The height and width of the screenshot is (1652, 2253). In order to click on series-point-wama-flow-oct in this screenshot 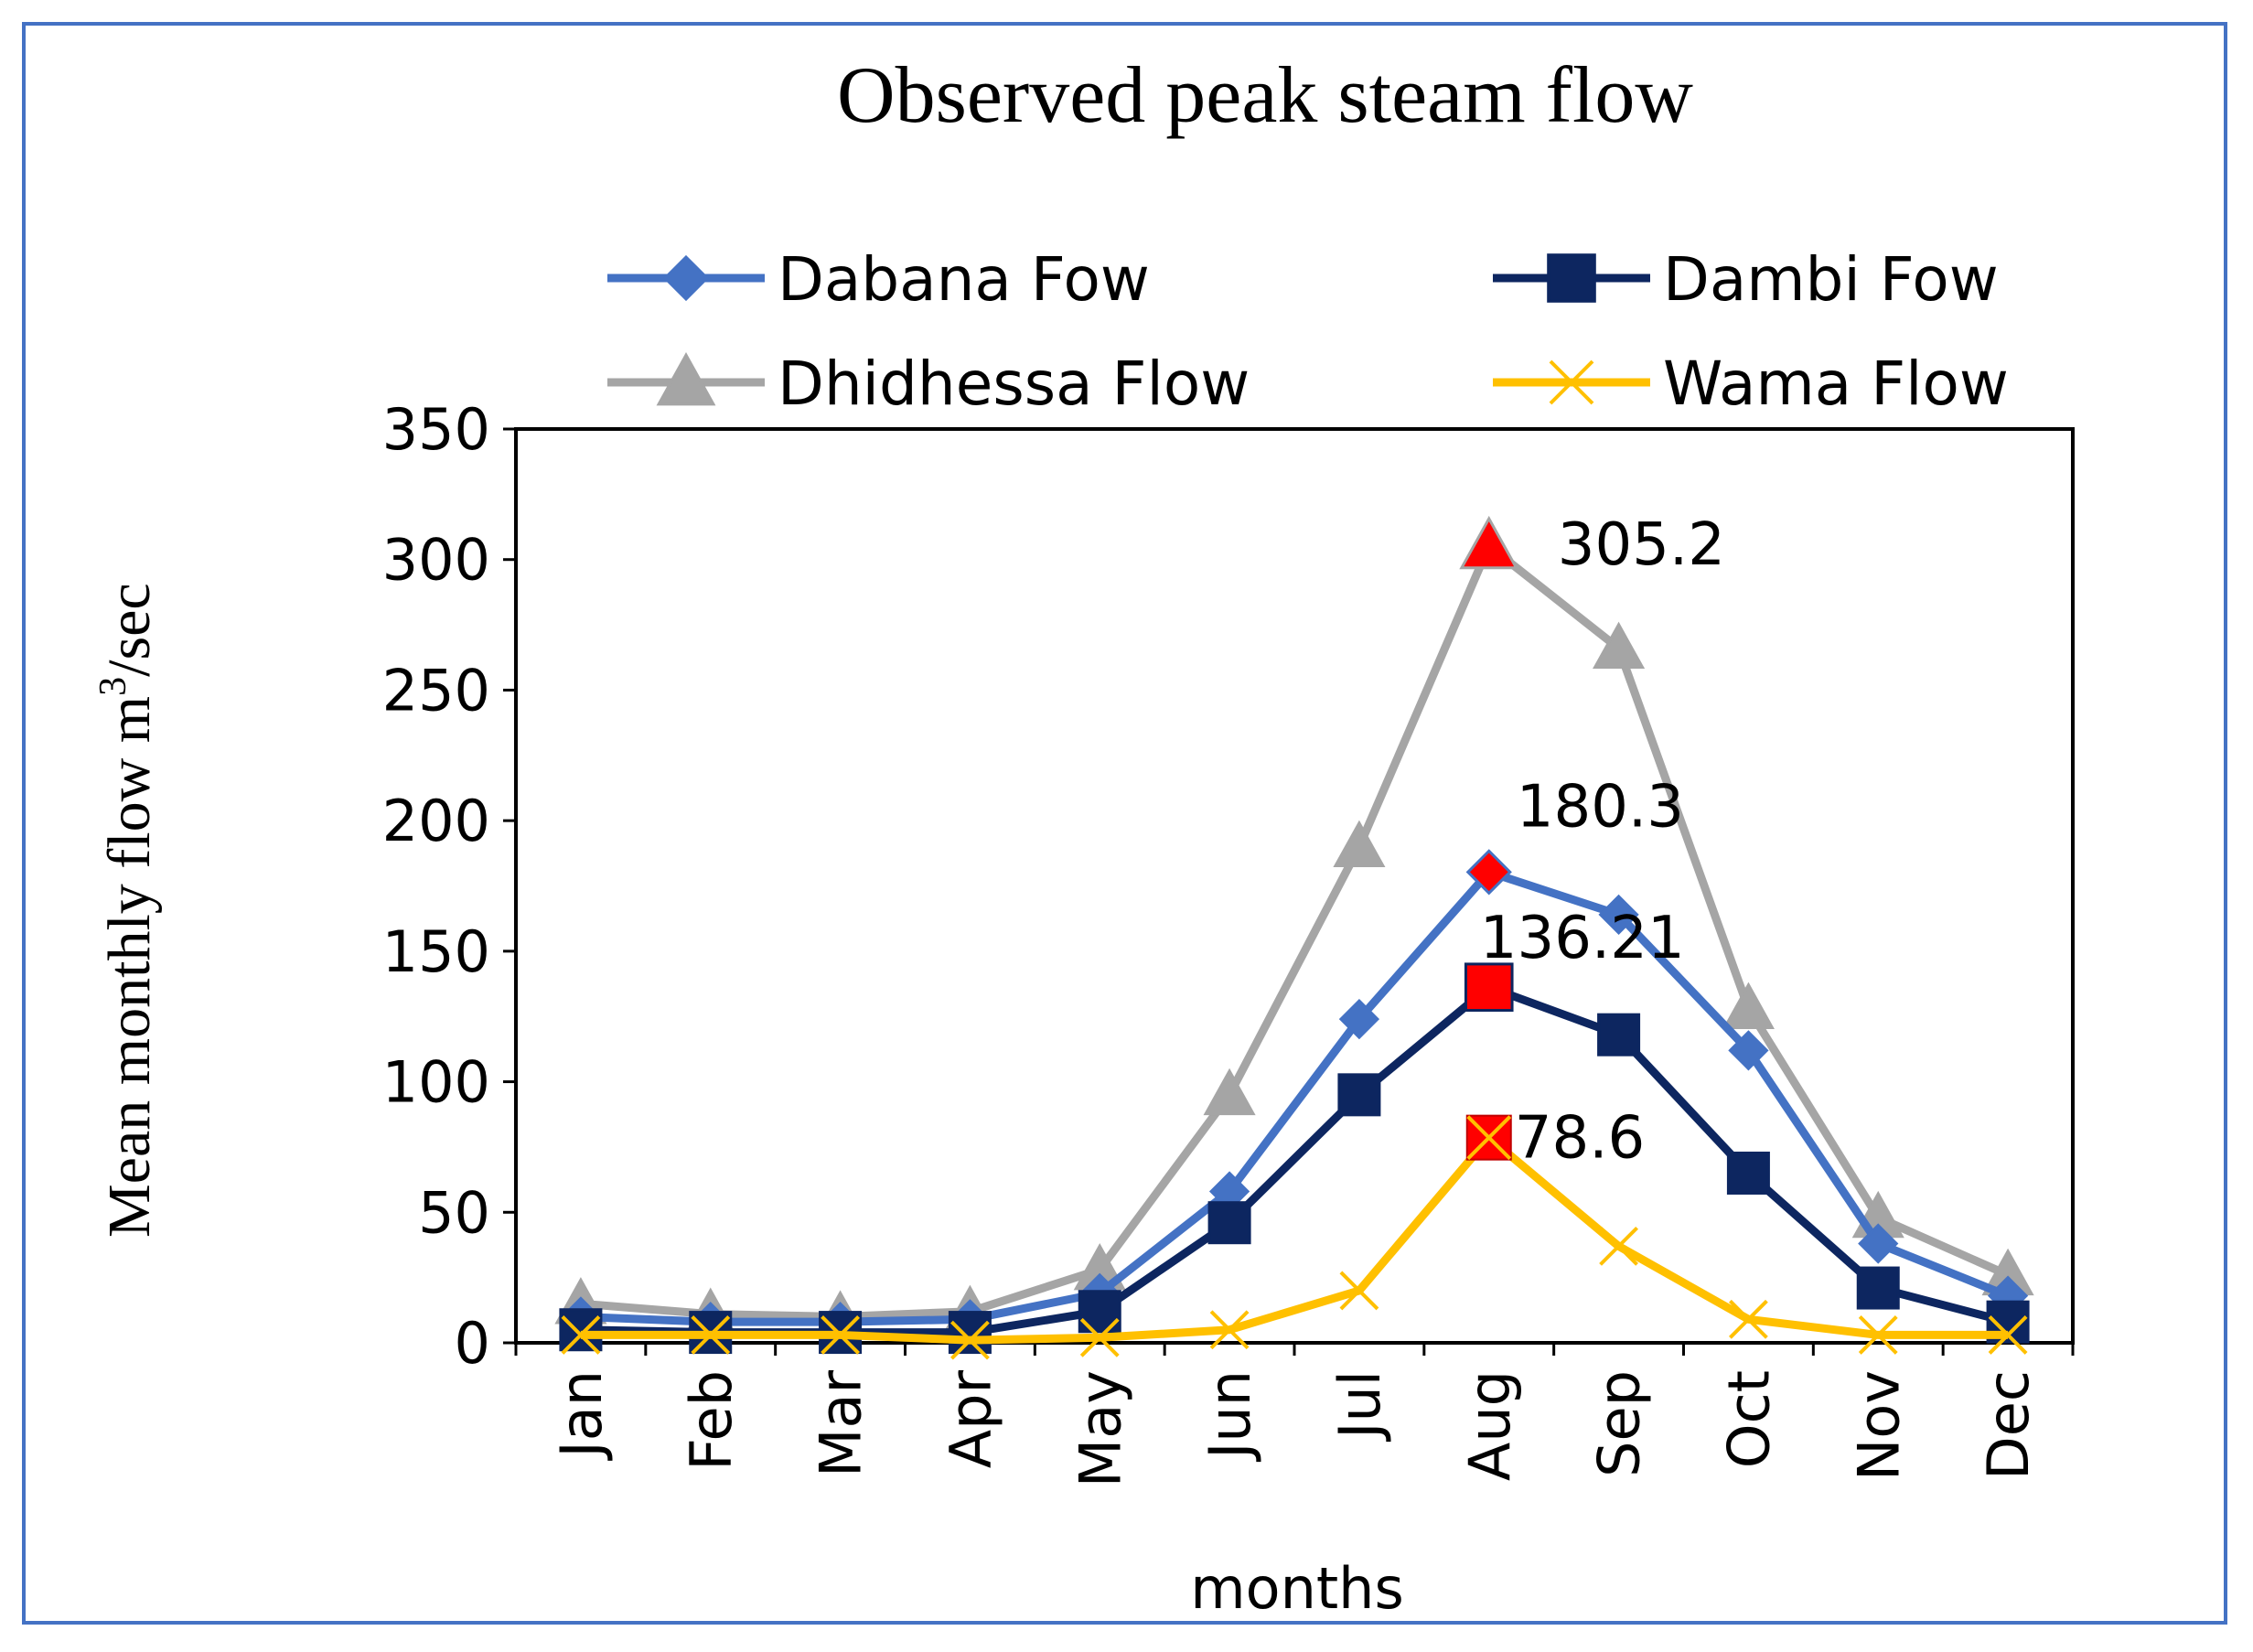, I will do `click(1748, 1319)`.